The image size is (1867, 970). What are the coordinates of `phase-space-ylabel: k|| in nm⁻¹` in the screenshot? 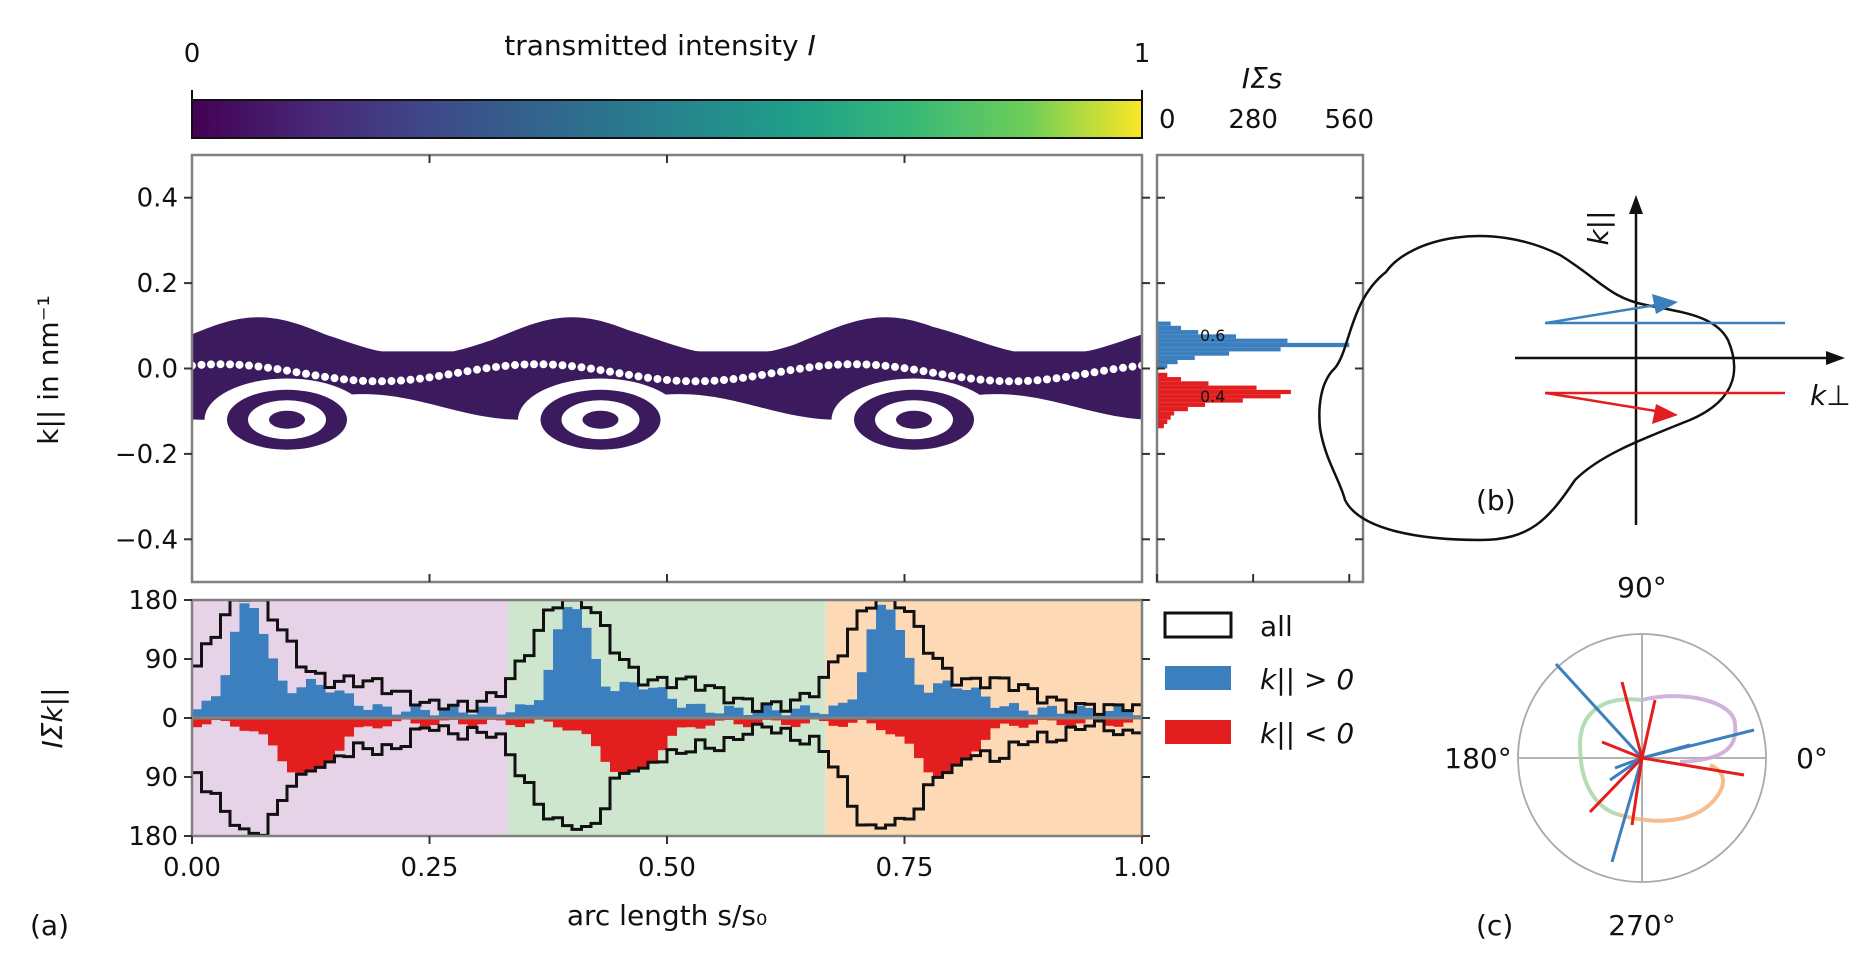 It's located at (48, 369).